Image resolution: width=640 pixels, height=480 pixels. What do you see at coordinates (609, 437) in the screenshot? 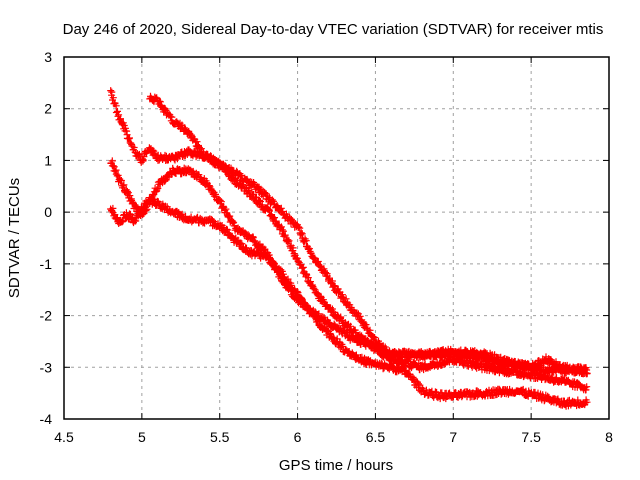
I see `x-tick-label: 8` at bounding box center [609, 437].